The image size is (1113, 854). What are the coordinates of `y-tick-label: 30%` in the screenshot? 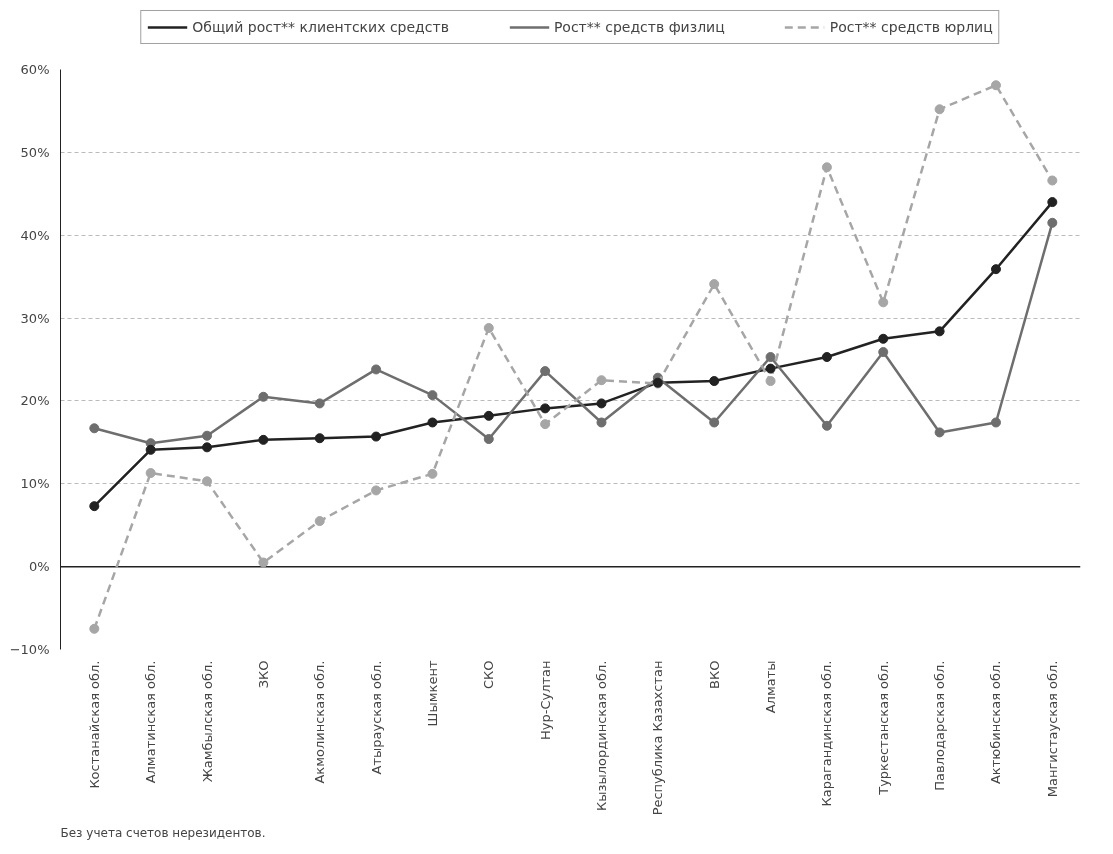 It's located at (35, 318).